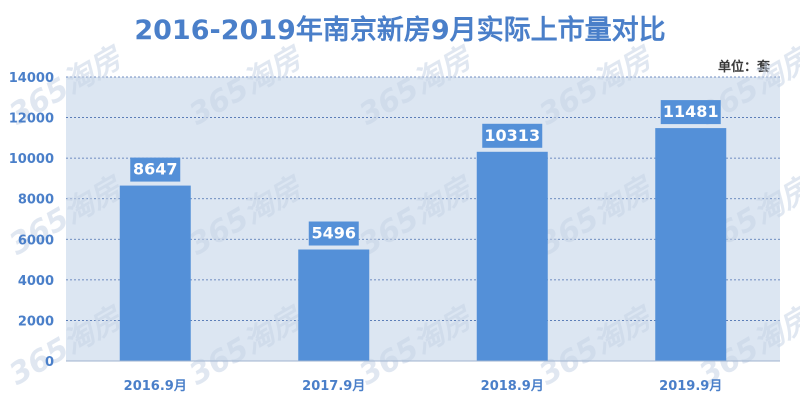 The width and height of the screenshot is (800, 400). I want to click on data-label: 10313, so click(512, 135).